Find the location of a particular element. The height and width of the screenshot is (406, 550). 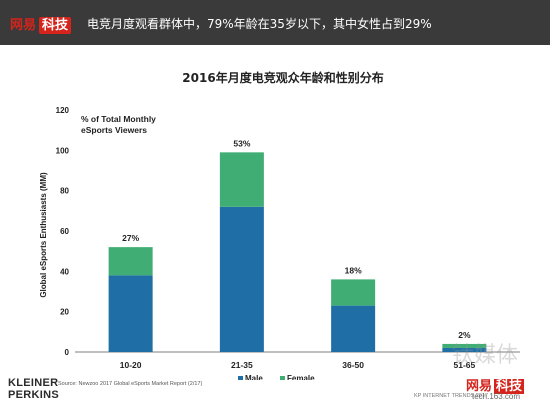

header-banner: 网易 科技 电竞月度观看群体中，79%年龄在35岁以下，其中女性占到29% is located at coordinates (275, 22).